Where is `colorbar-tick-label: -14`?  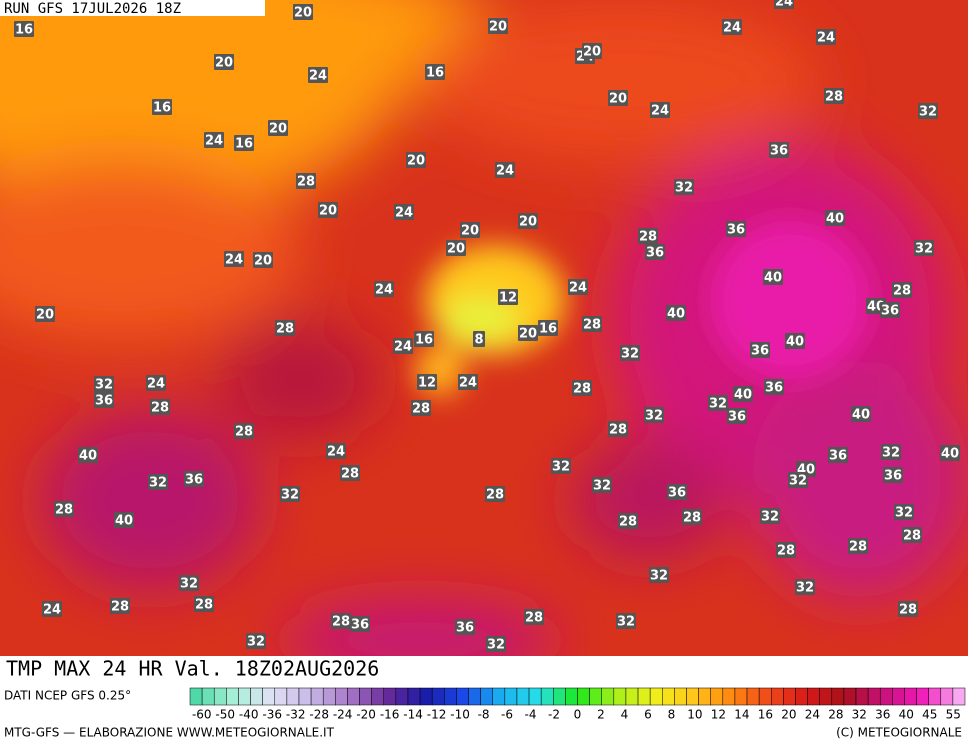 colorbar-tick-label: -14 is located at coordinates (413, 715).